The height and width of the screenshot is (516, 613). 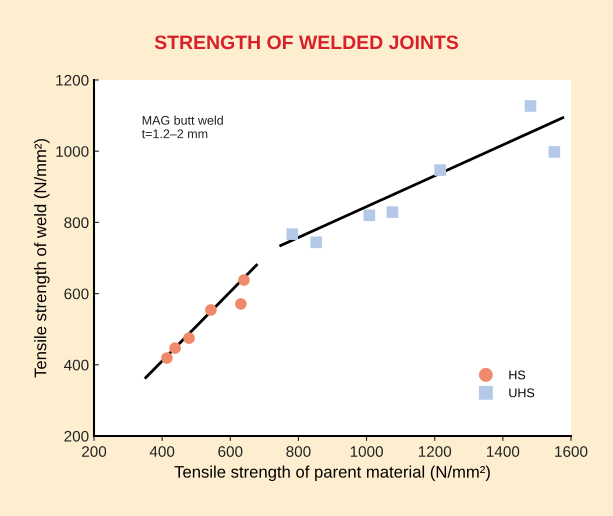 What do you see at coordinates (76, 436) in the screenshot?
I see `y-tick-label: 200` at bounding box center [76, 436].